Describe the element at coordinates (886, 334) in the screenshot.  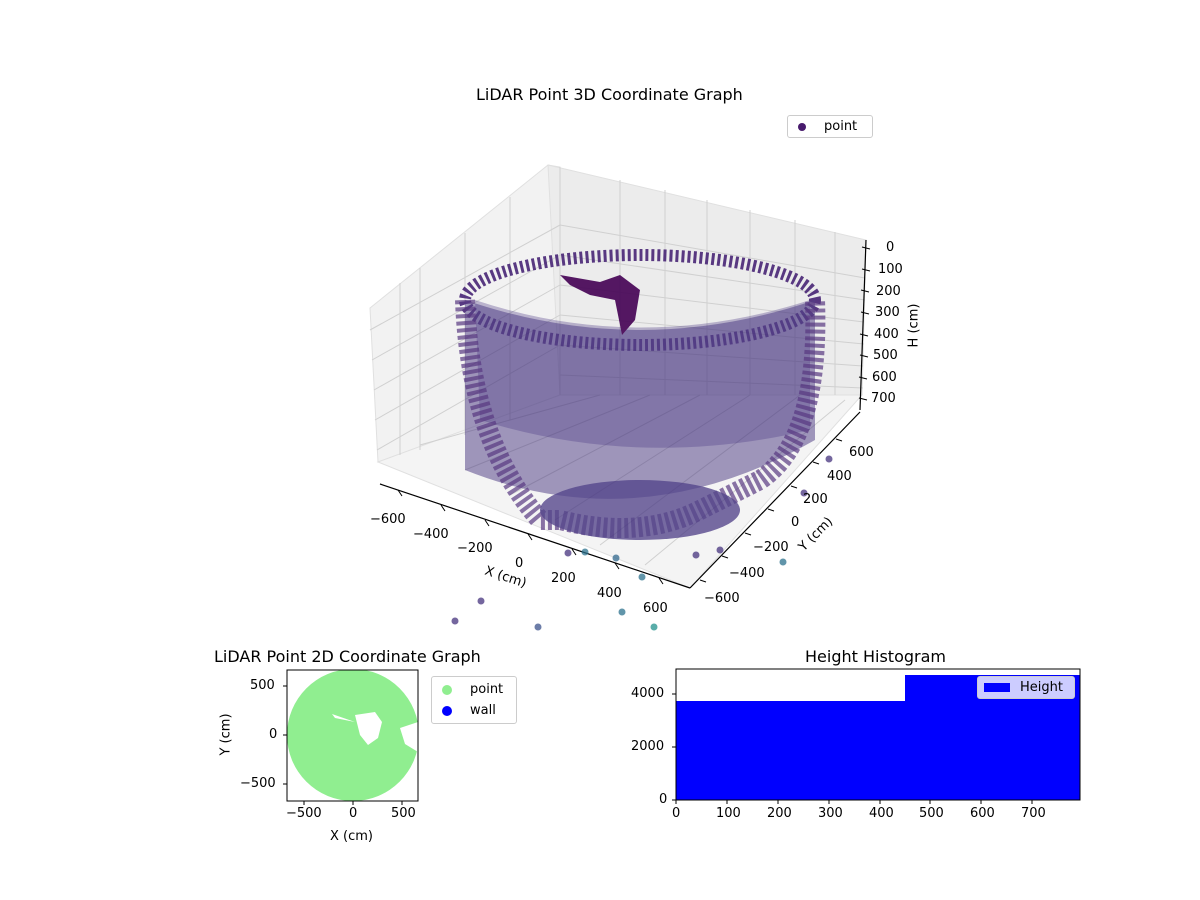
I see `z-tick: 400` at that location.